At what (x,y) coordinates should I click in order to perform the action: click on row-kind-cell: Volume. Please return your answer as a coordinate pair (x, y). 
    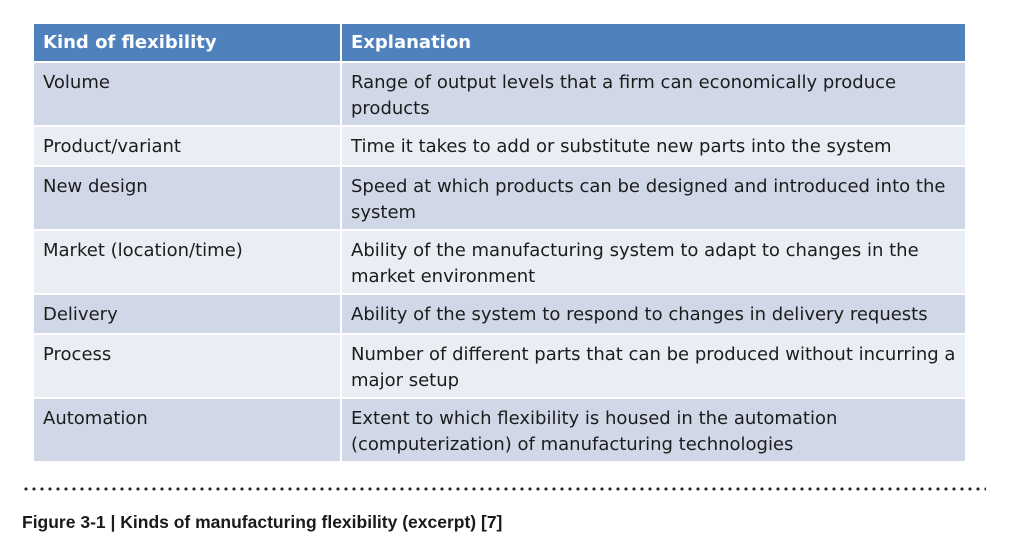
    Looking at the image, I should click on (188, 93).